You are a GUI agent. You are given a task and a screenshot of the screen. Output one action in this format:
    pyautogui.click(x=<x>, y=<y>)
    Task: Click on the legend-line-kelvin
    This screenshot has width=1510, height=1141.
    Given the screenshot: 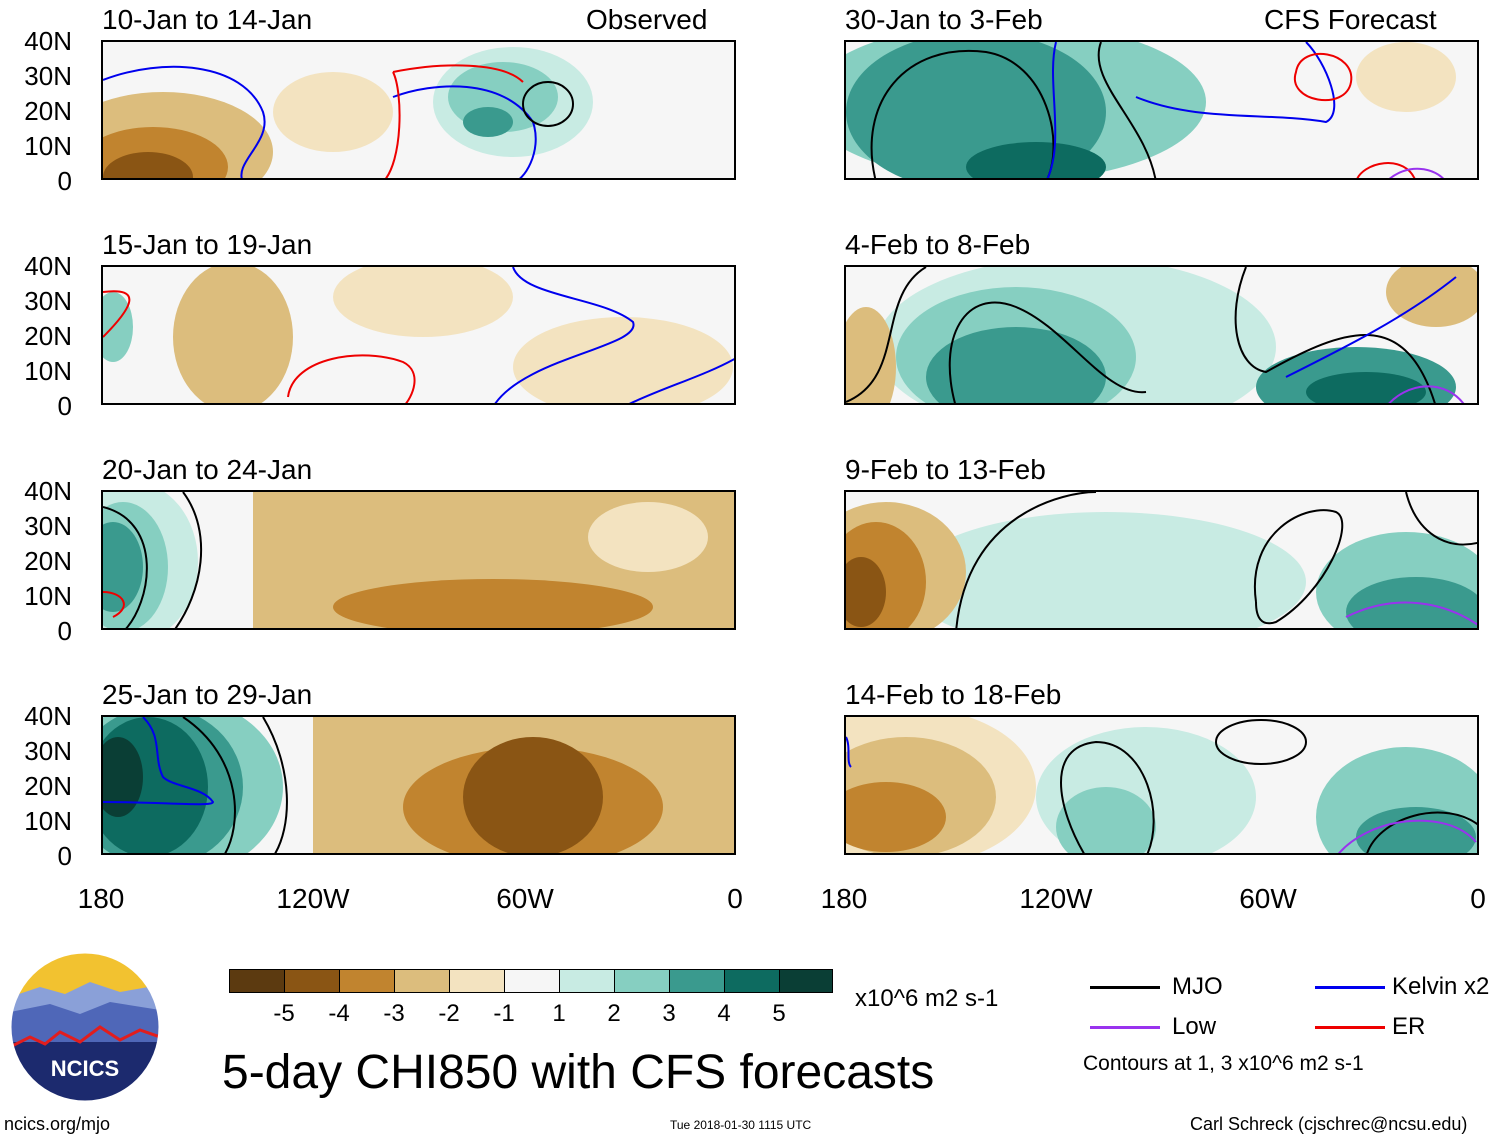 What is the action you would take?
    pyautogui.click(x=1350, y=987)
    